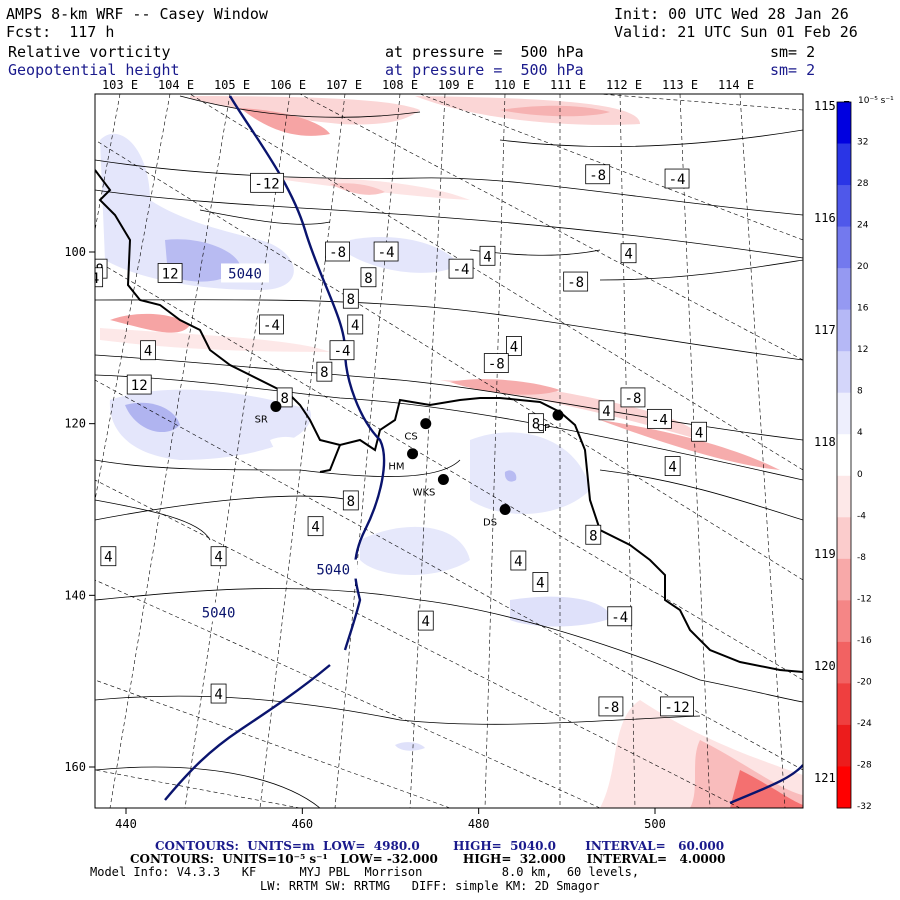  Describe the element at coordinates (543, 428) in the screenshot. I see `station-label: CP` at that location.